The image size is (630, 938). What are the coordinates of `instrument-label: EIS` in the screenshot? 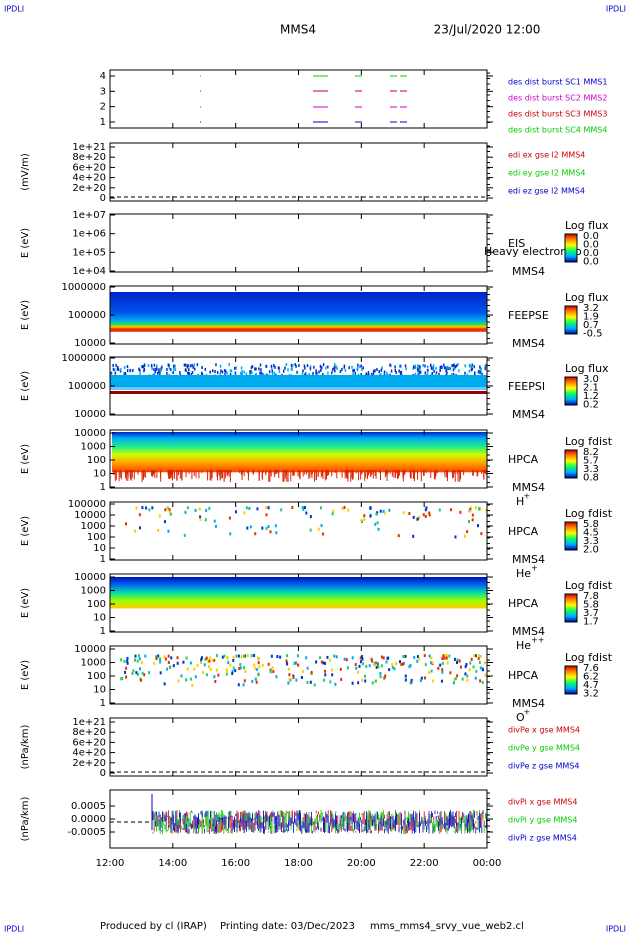 It's located at (516, 243).